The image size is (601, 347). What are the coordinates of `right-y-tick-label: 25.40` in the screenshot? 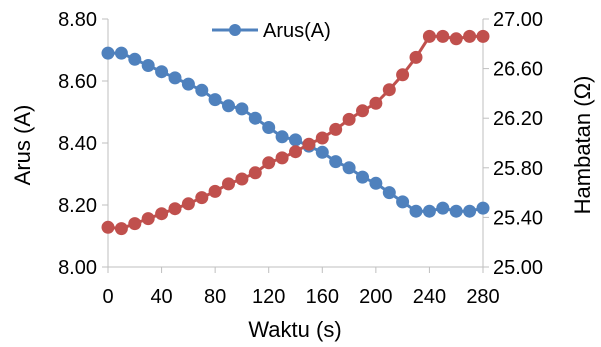 It's located at (518, 218).